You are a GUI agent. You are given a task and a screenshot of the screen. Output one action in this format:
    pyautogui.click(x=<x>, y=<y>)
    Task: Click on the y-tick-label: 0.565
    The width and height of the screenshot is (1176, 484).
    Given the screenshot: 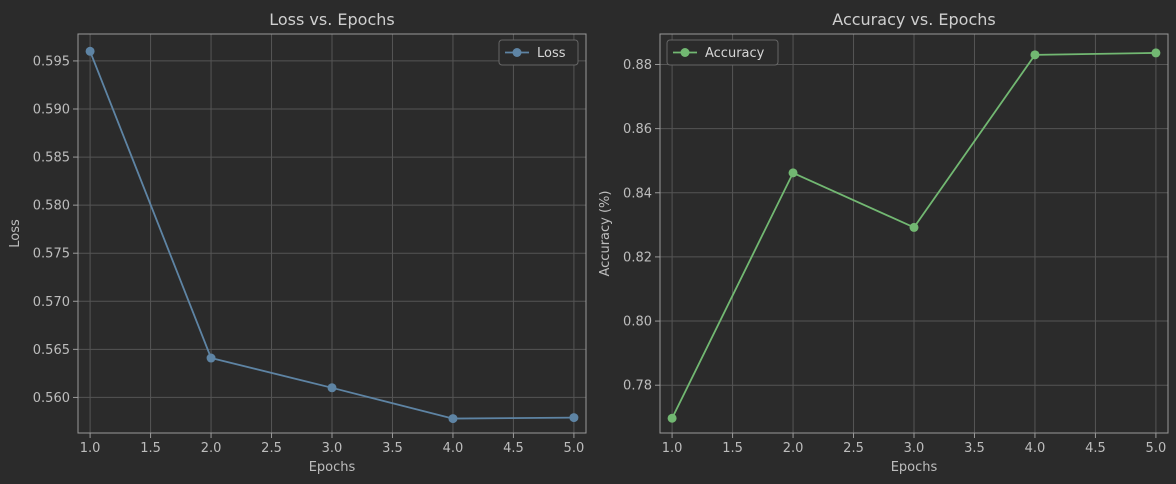 What is the action you would take?
    pyautogui.click(x=51, y=350)
    